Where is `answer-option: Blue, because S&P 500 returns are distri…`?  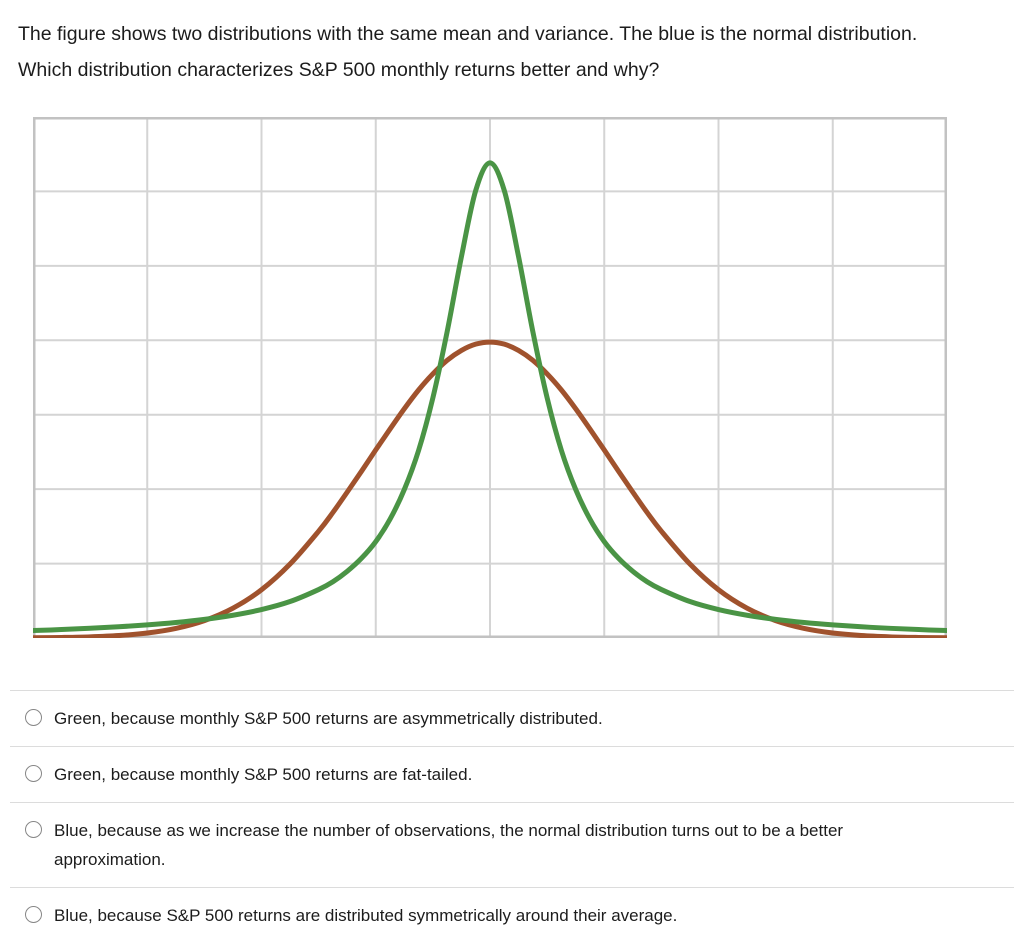
answer-option: Blue, because S&P 500 returns are distri… is located at coordinates (512, 915).